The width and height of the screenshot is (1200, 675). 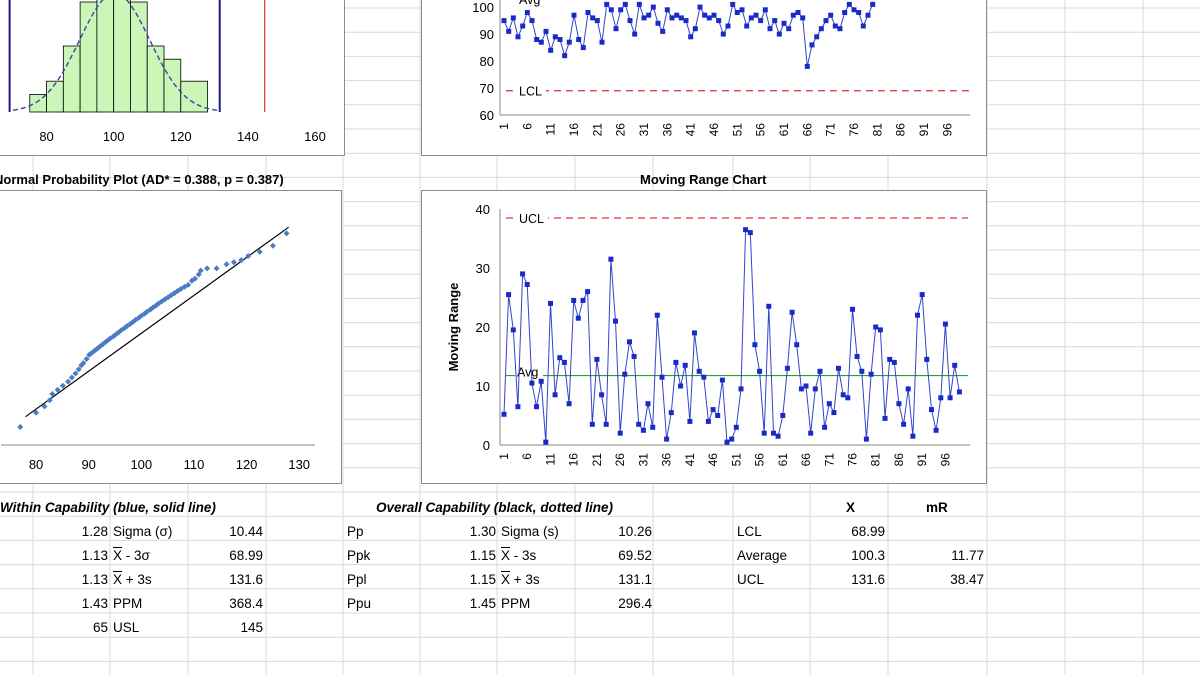 What do you see at coordinates (529, 3) in the screenshot?
I see `individuals-avg-label: Avg` at bounding box center [529, 3].